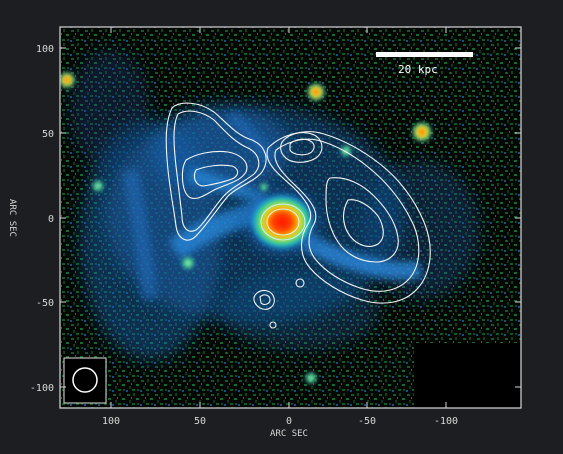  I want to click on x-tick-labels: 100 50 0 -50 -100, so click(280, 421).